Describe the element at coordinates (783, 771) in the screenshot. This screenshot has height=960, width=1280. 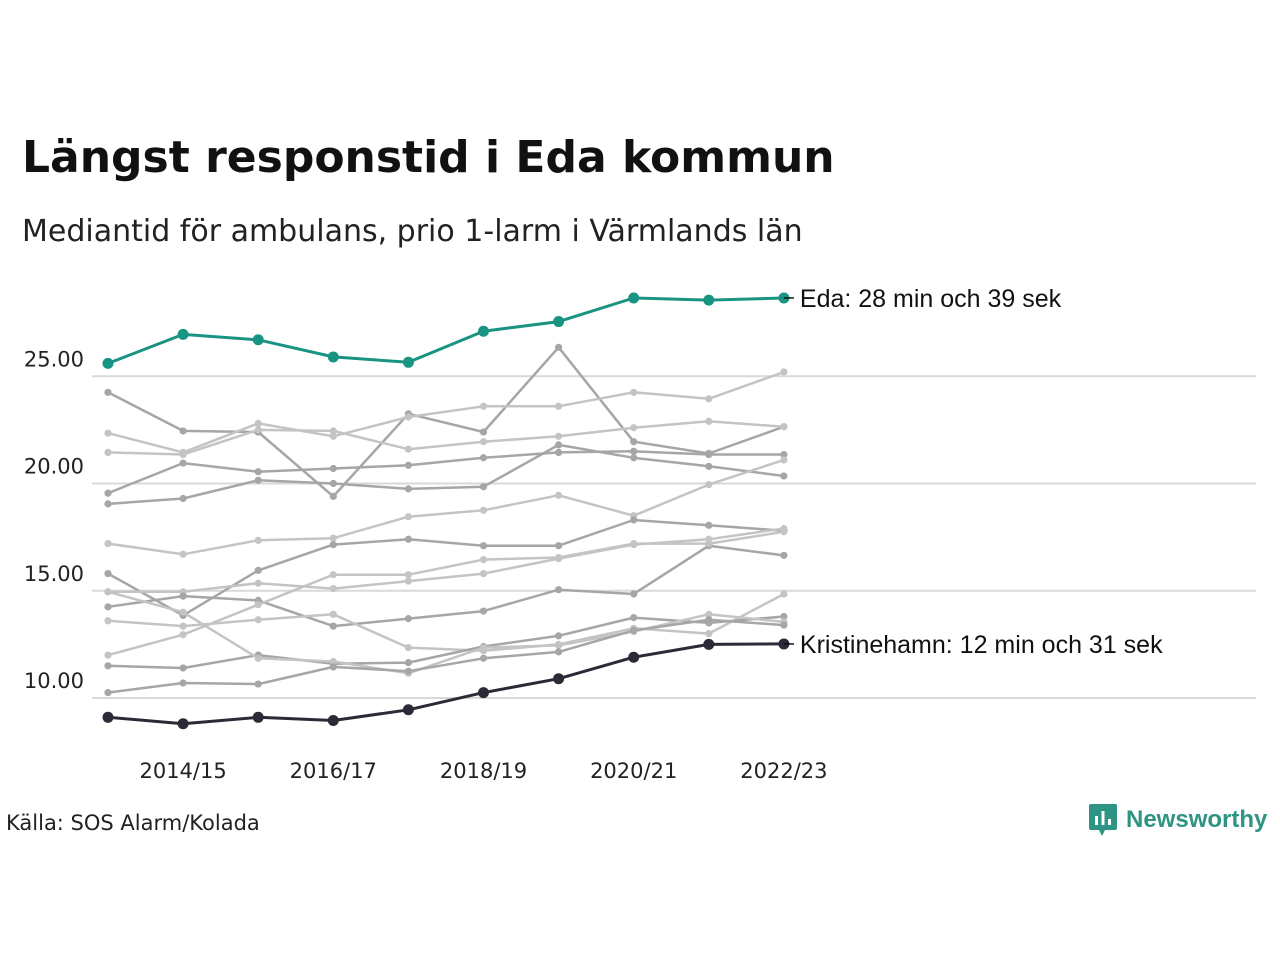
I see `x-tick-label: 2022/23` at that location.